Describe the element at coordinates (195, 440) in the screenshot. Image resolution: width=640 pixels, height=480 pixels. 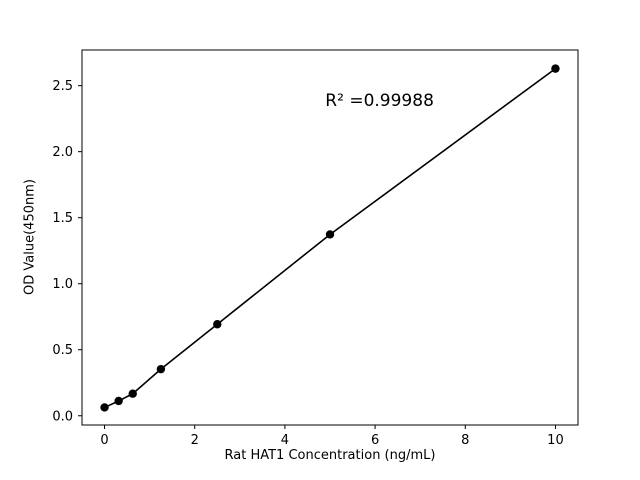
I see `x-tick-label: 2` at that location.